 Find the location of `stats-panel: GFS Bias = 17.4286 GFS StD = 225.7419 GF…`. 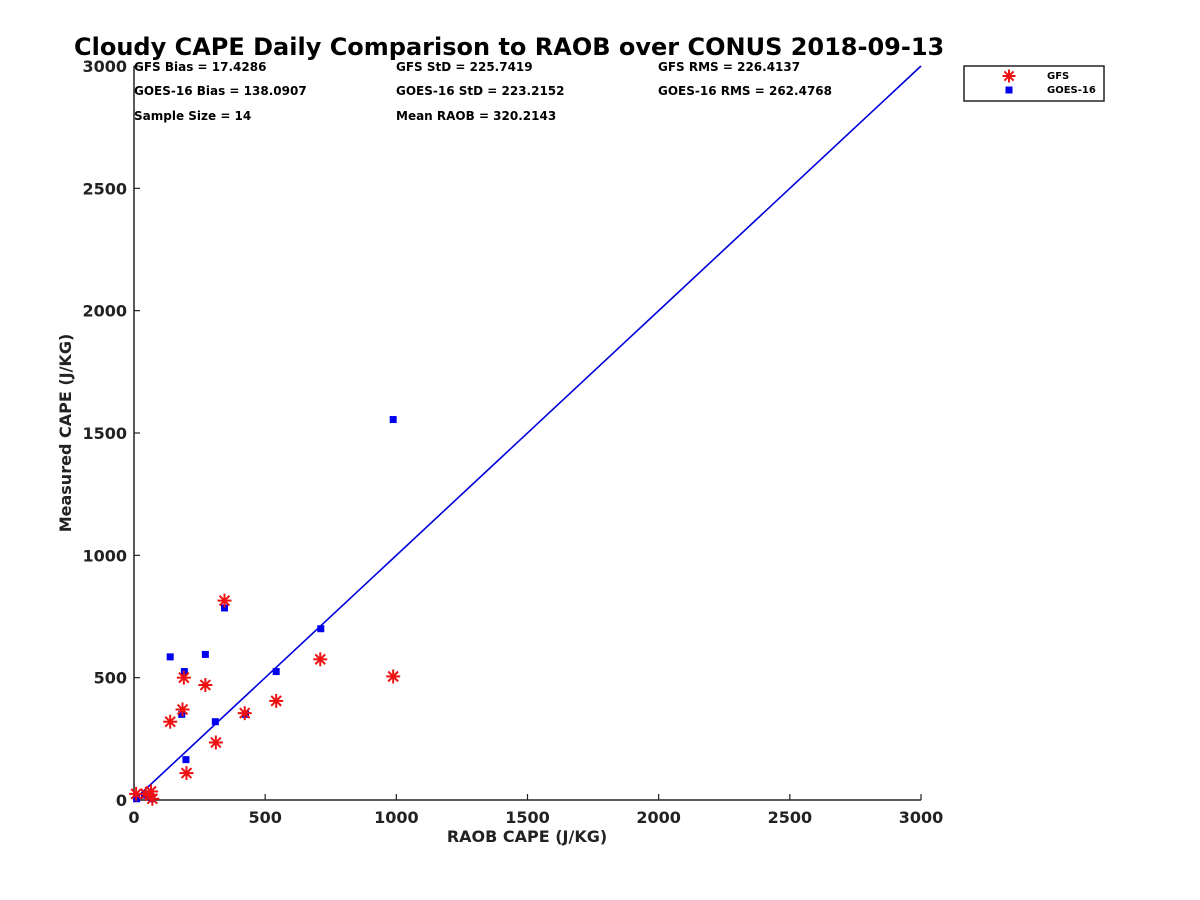

stats-panel: GFS Bias = 17.4286 GFS StD = 225.7419 GF… is located at coordinates (483, 91).